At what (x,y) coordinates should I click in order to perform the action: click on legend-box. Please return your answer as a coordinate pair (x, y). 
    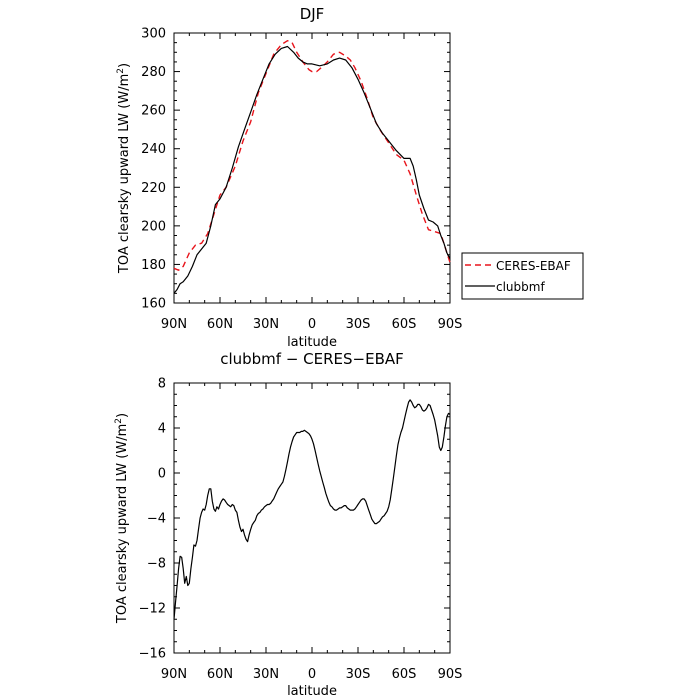
    Looking at the image, I should click on (522, 276).